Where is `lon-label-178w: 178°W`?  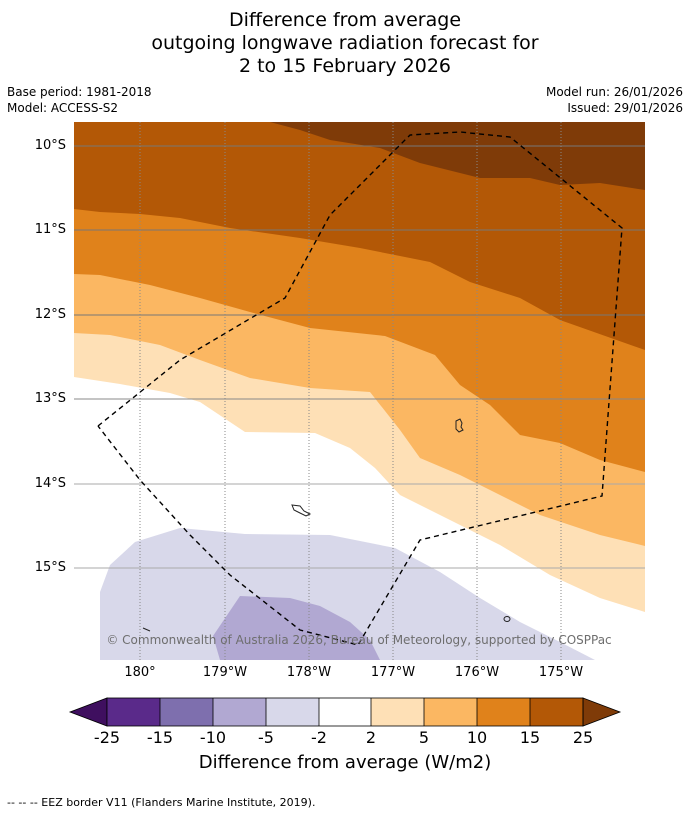
lon-label-178w: 178°W is located at coordinates (309, 672).